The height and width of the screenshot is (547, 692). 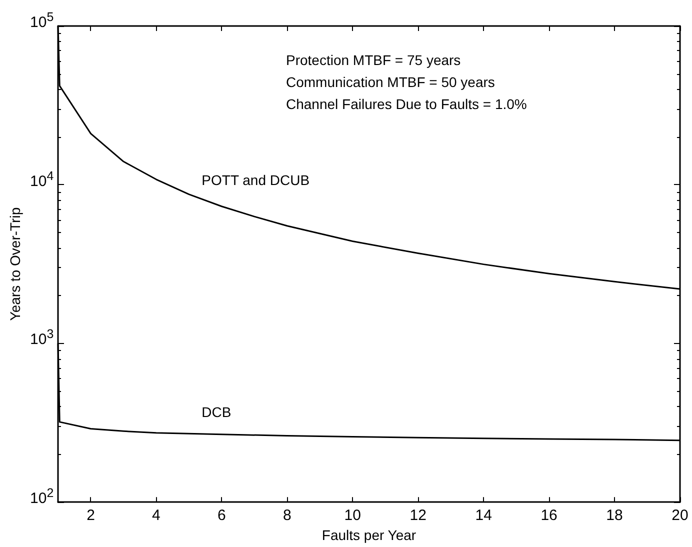 I want to click on x-axis-title: Faults per Year, so click(x=369, y=535).